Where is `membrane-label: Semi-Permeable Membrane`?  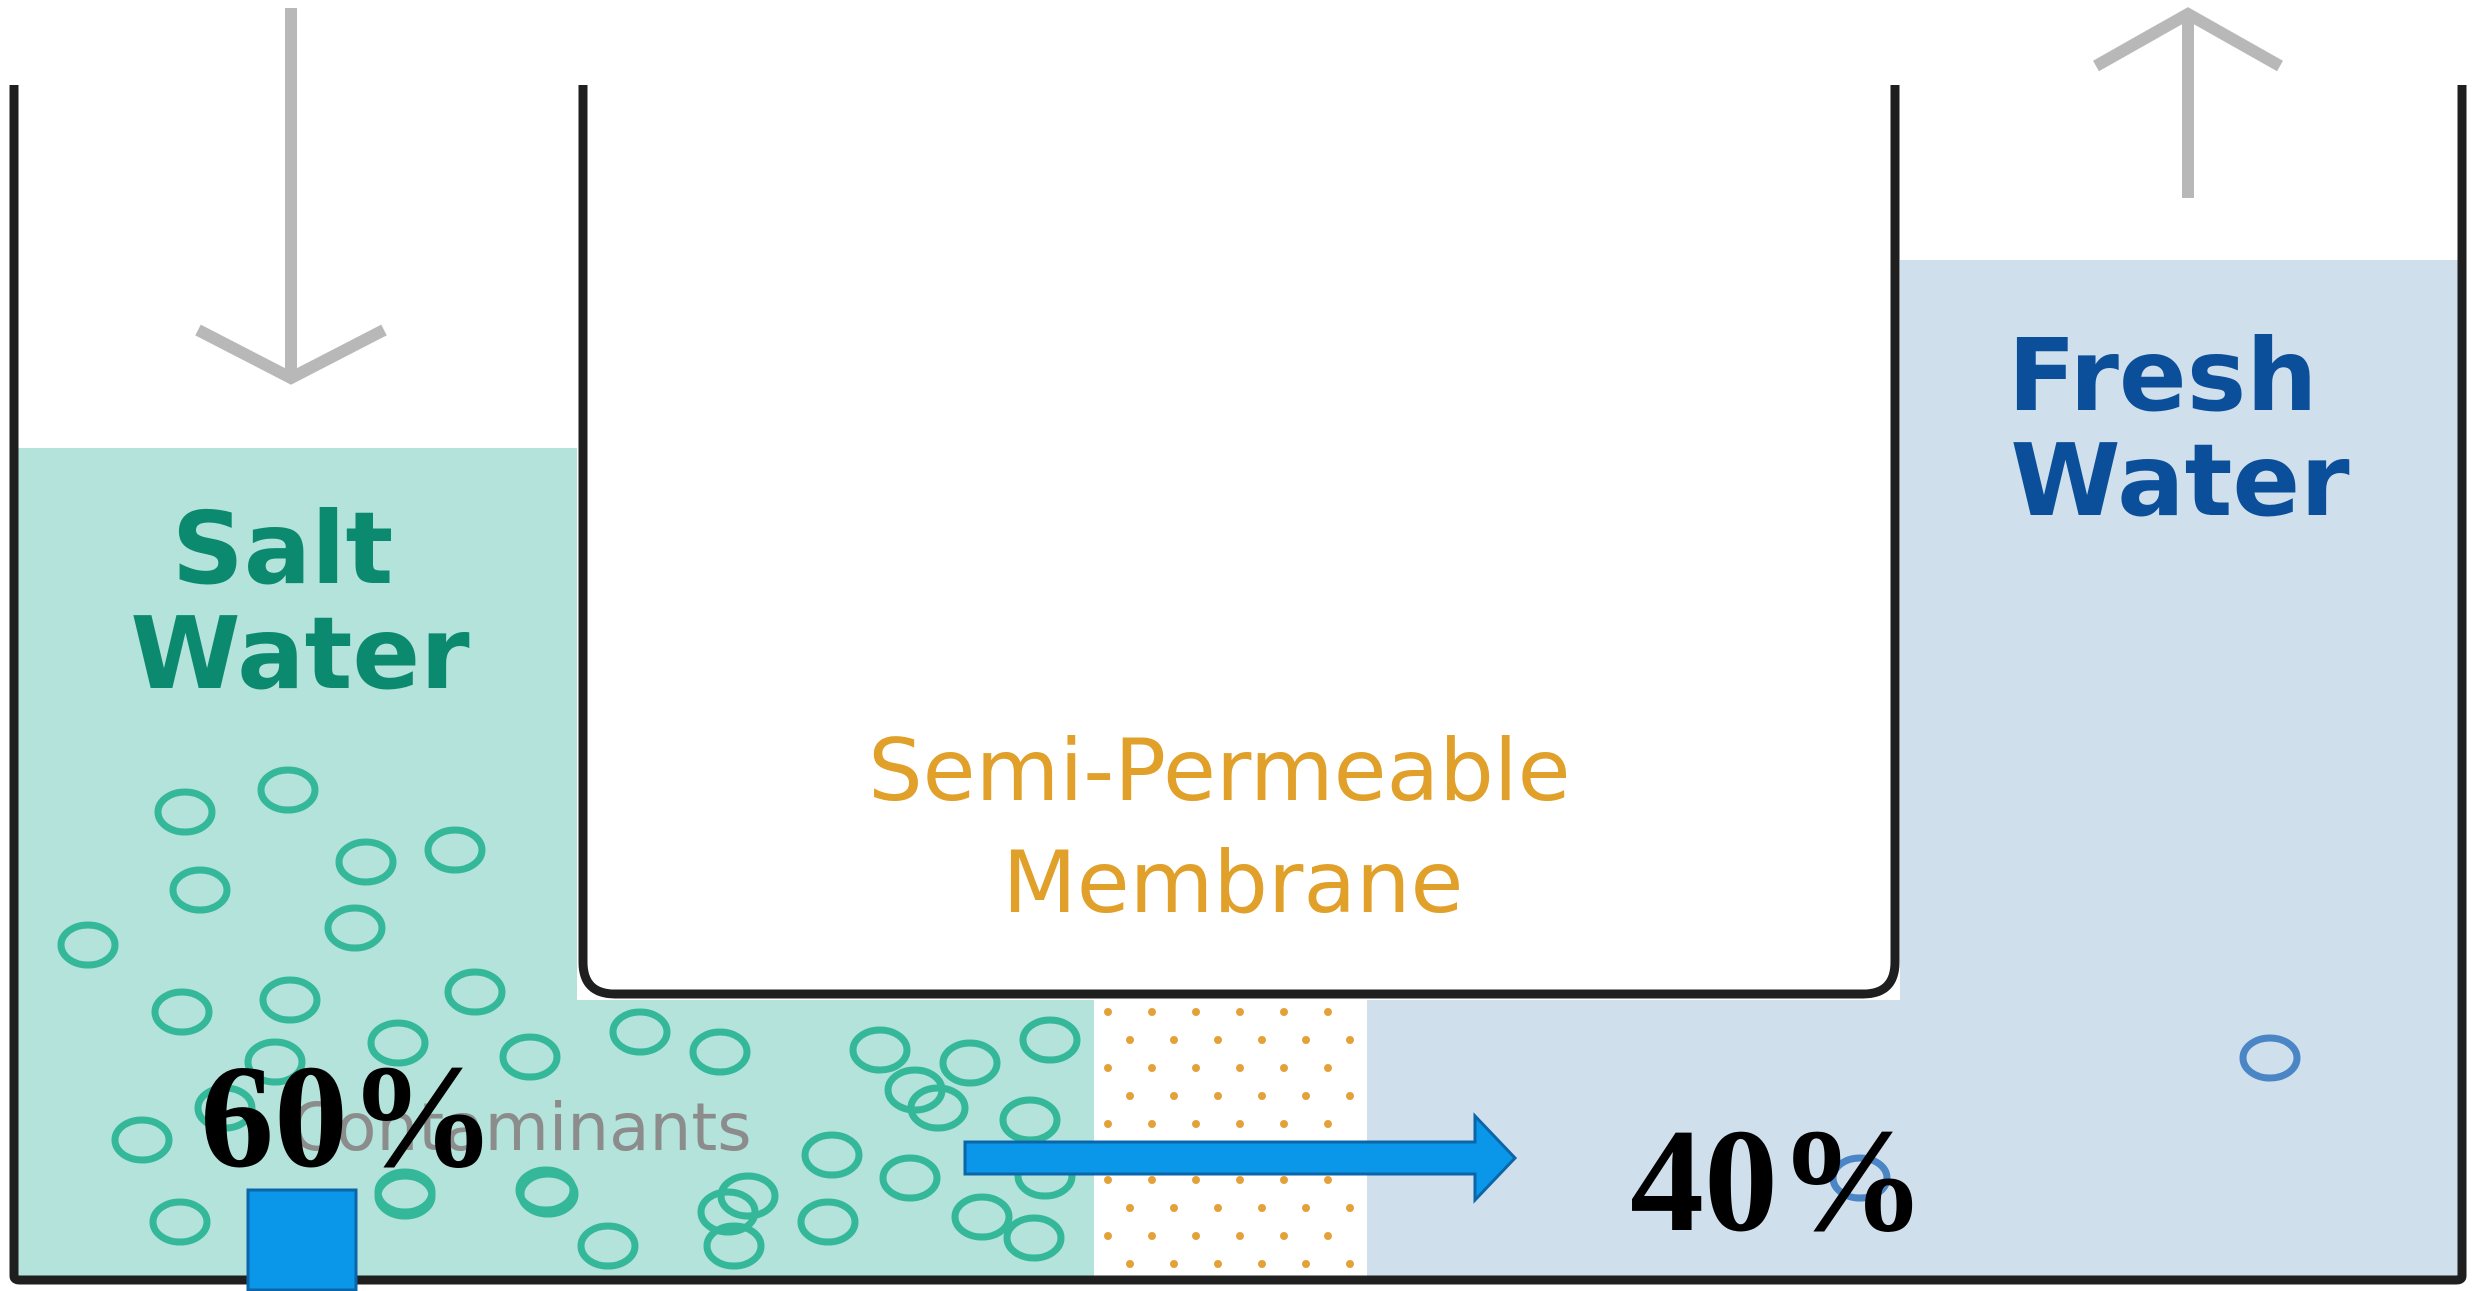
membrane-label: Semi-Permeable Membrane is located at coordinates (1233, 827).